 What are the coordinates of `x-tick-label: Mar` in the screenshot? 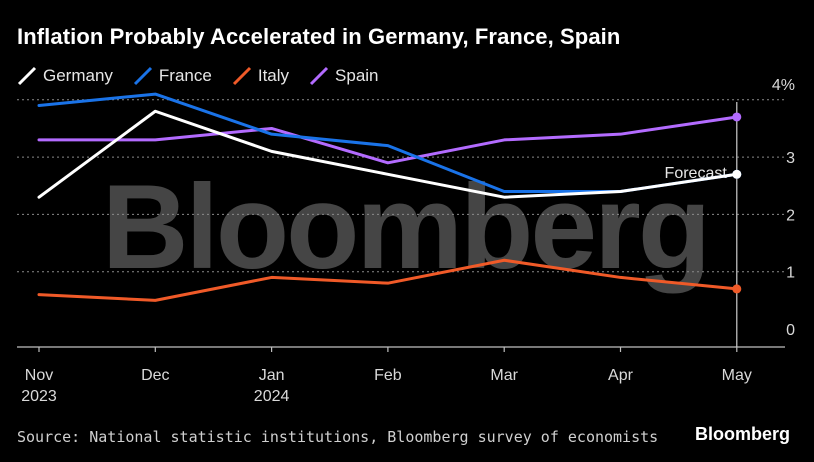 It's located at (504, 375).